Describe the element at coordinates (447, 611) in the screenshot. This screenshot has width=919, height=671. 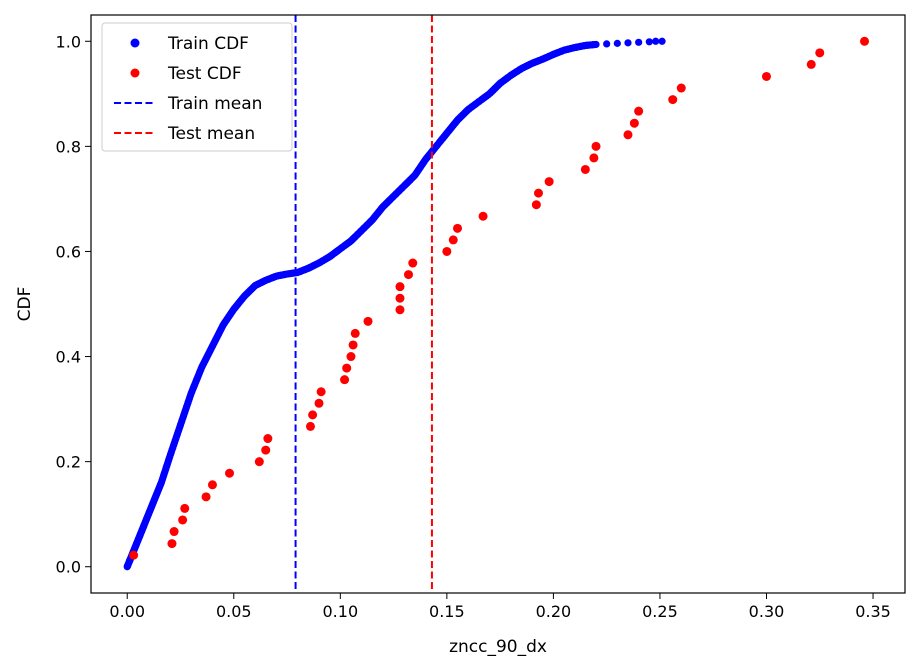
I see `x-tick-label: 0.15` at that location.